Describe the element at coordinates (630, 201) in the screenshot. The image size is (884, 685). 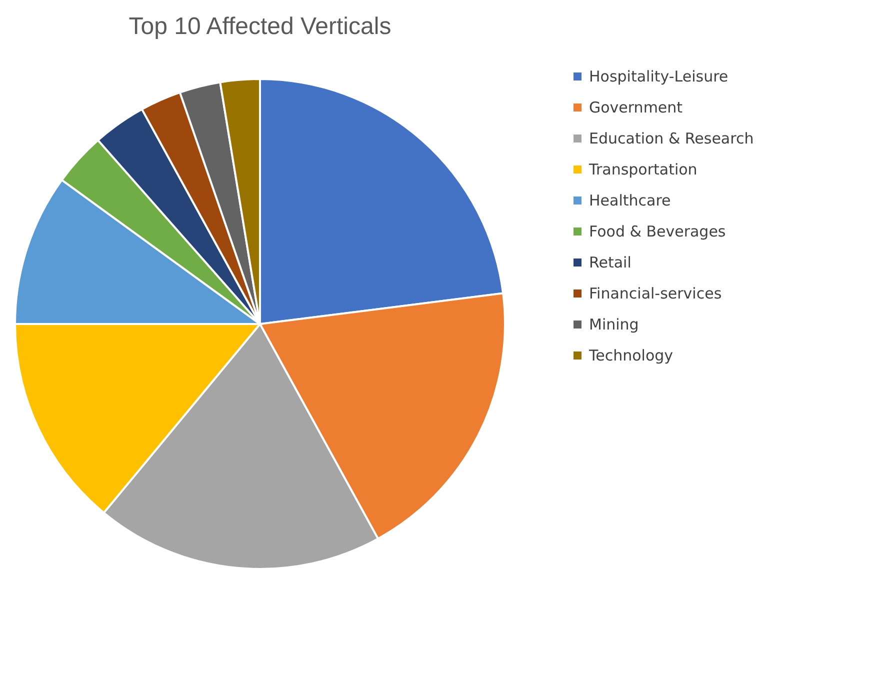
I see `legend-label: Healthcare` at that location.